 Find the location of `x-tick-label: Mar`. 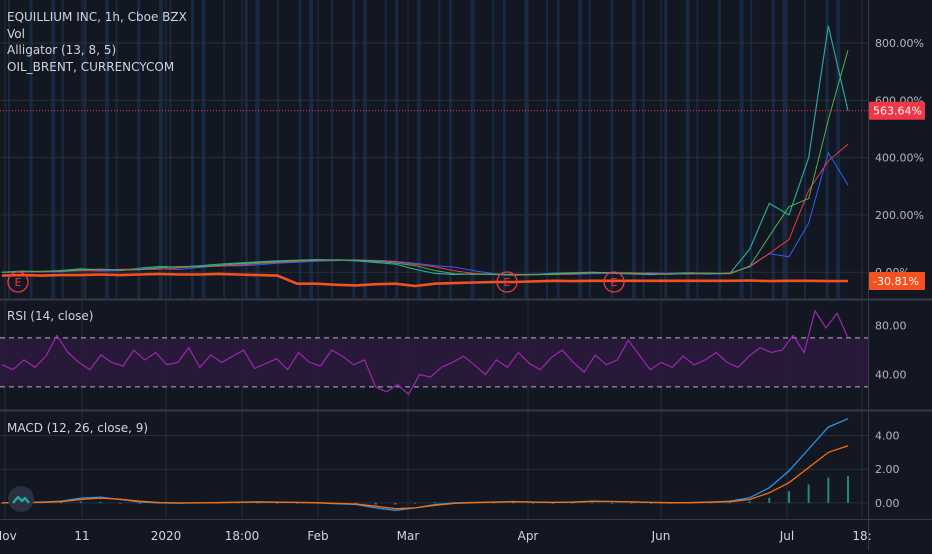

x-tick-label: Mar is located at coordinates (408, 536).